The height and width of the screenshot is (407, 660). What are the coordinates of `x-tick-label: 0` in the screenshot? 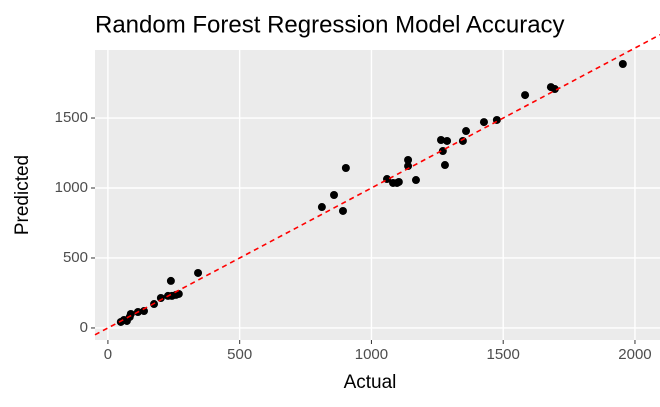 It's located at (108, 354).